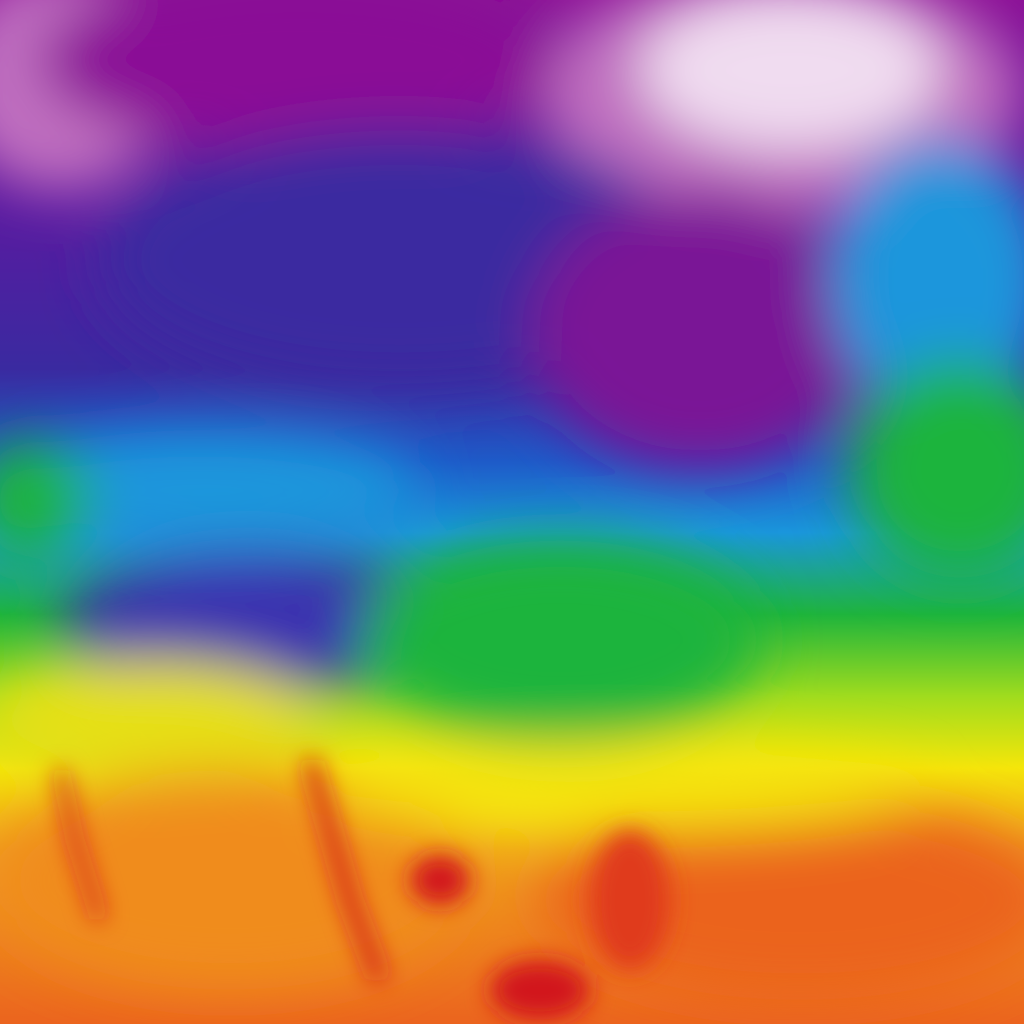  I want to click on region-siberia-coldest, so click(790, 75).